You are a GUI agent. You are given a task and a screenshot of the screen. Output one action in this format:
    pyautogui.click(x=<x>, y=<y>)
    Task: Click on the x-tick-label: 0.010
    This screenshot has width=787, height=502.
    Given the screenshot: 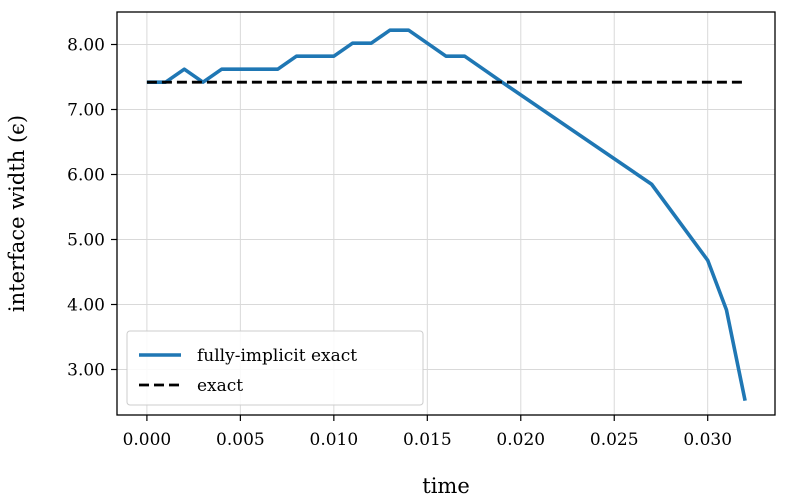 What is the action you would take?
    pyautogui.click(x=334, y=440)
    